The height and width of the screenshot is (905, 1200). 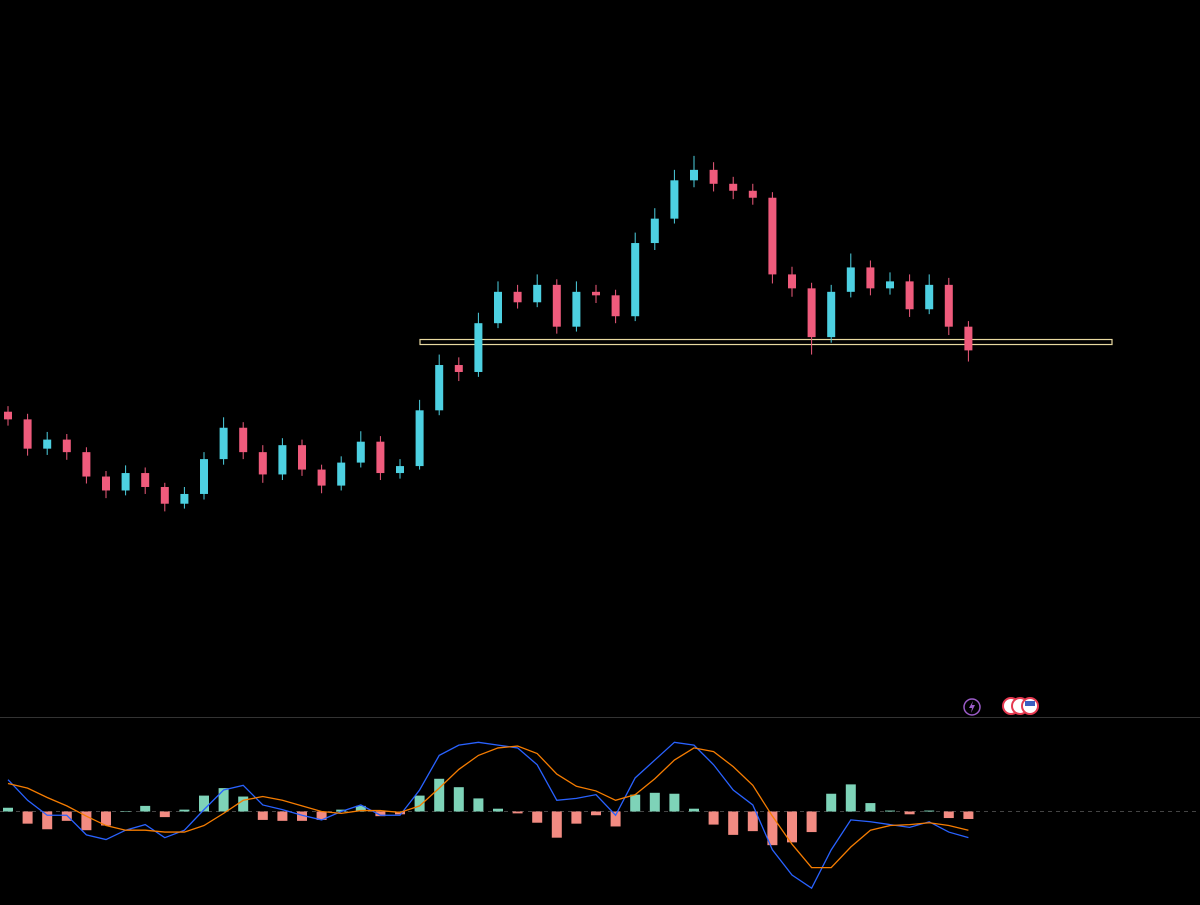 I want to click on macd-line, so click(x=488, y=815).